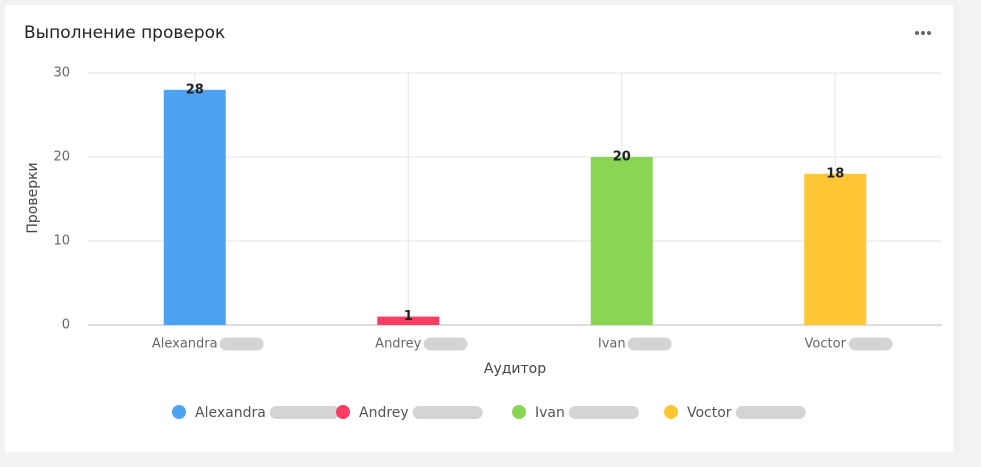  Describe the element at coordinates (66, 325) in the screenshot. I see `y-tick-label: 0` at that location.